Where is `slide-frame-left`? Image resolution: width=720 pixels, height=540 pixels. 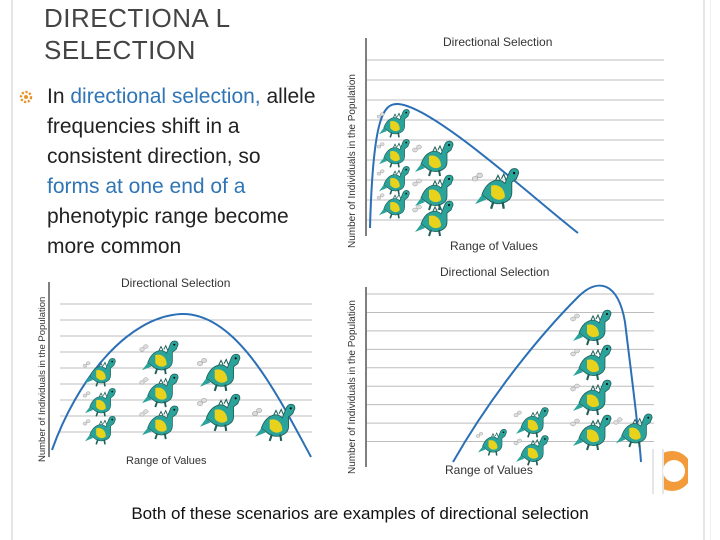 slide-frame-left is located at coordinates (12, 270).